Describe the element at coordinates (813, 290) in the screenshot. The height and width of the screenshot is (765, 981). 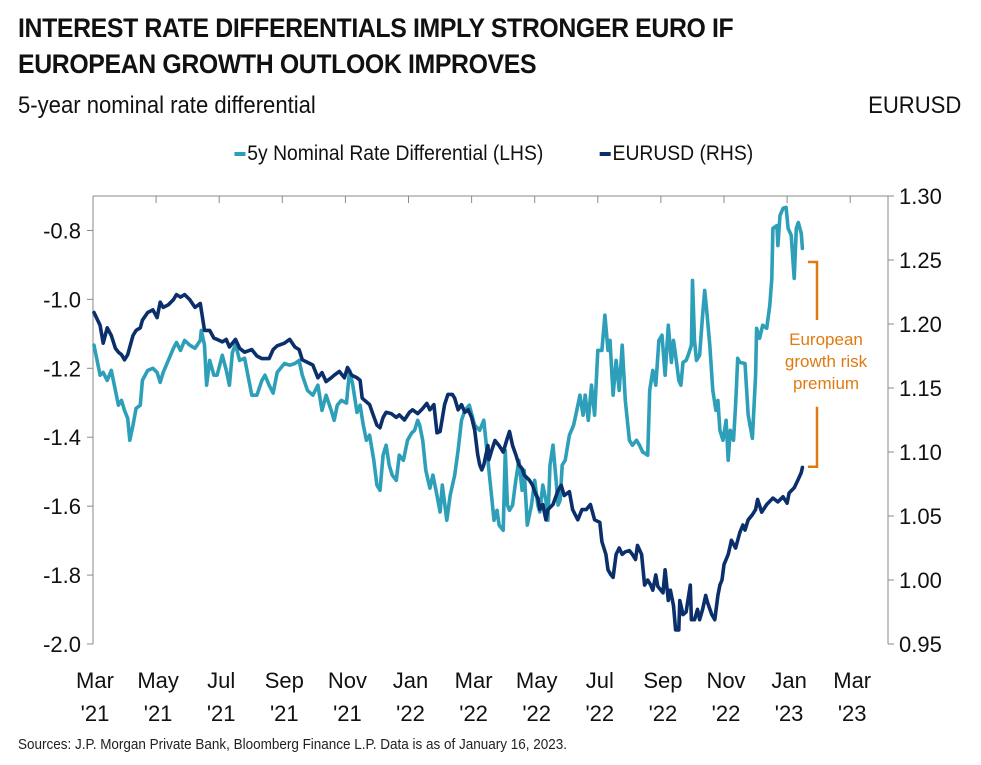
I see `bracket-top` at that location.